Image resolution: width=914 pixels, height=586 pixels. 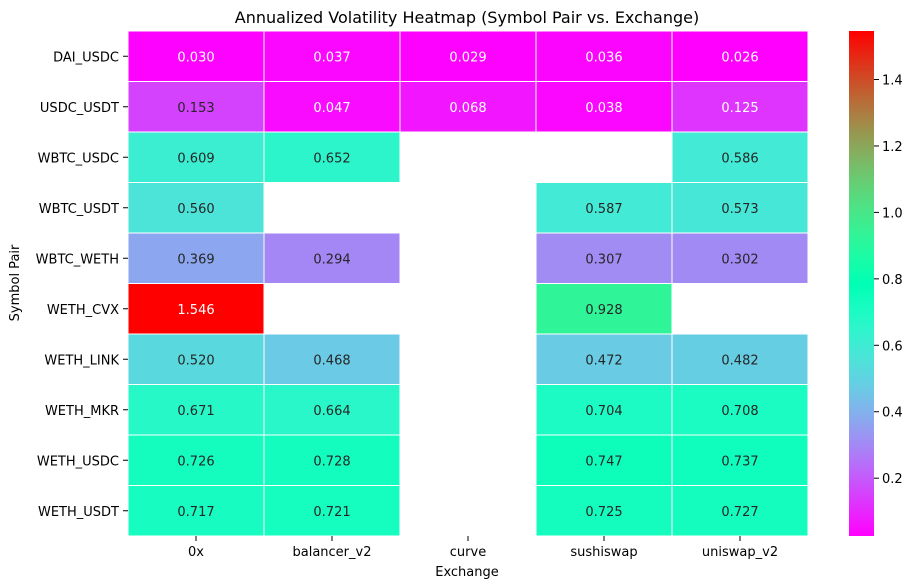 I want to click on cell-value-label: 0.125, so click(x=739, y=108).